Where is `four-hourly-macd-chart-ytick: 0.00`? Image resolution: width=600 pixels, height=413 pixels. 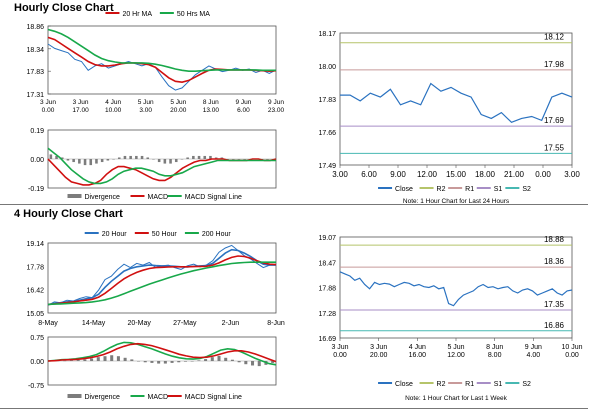 four-hourly-macd-chart-ytick: 0.00 is located at coordinates (37, 362).